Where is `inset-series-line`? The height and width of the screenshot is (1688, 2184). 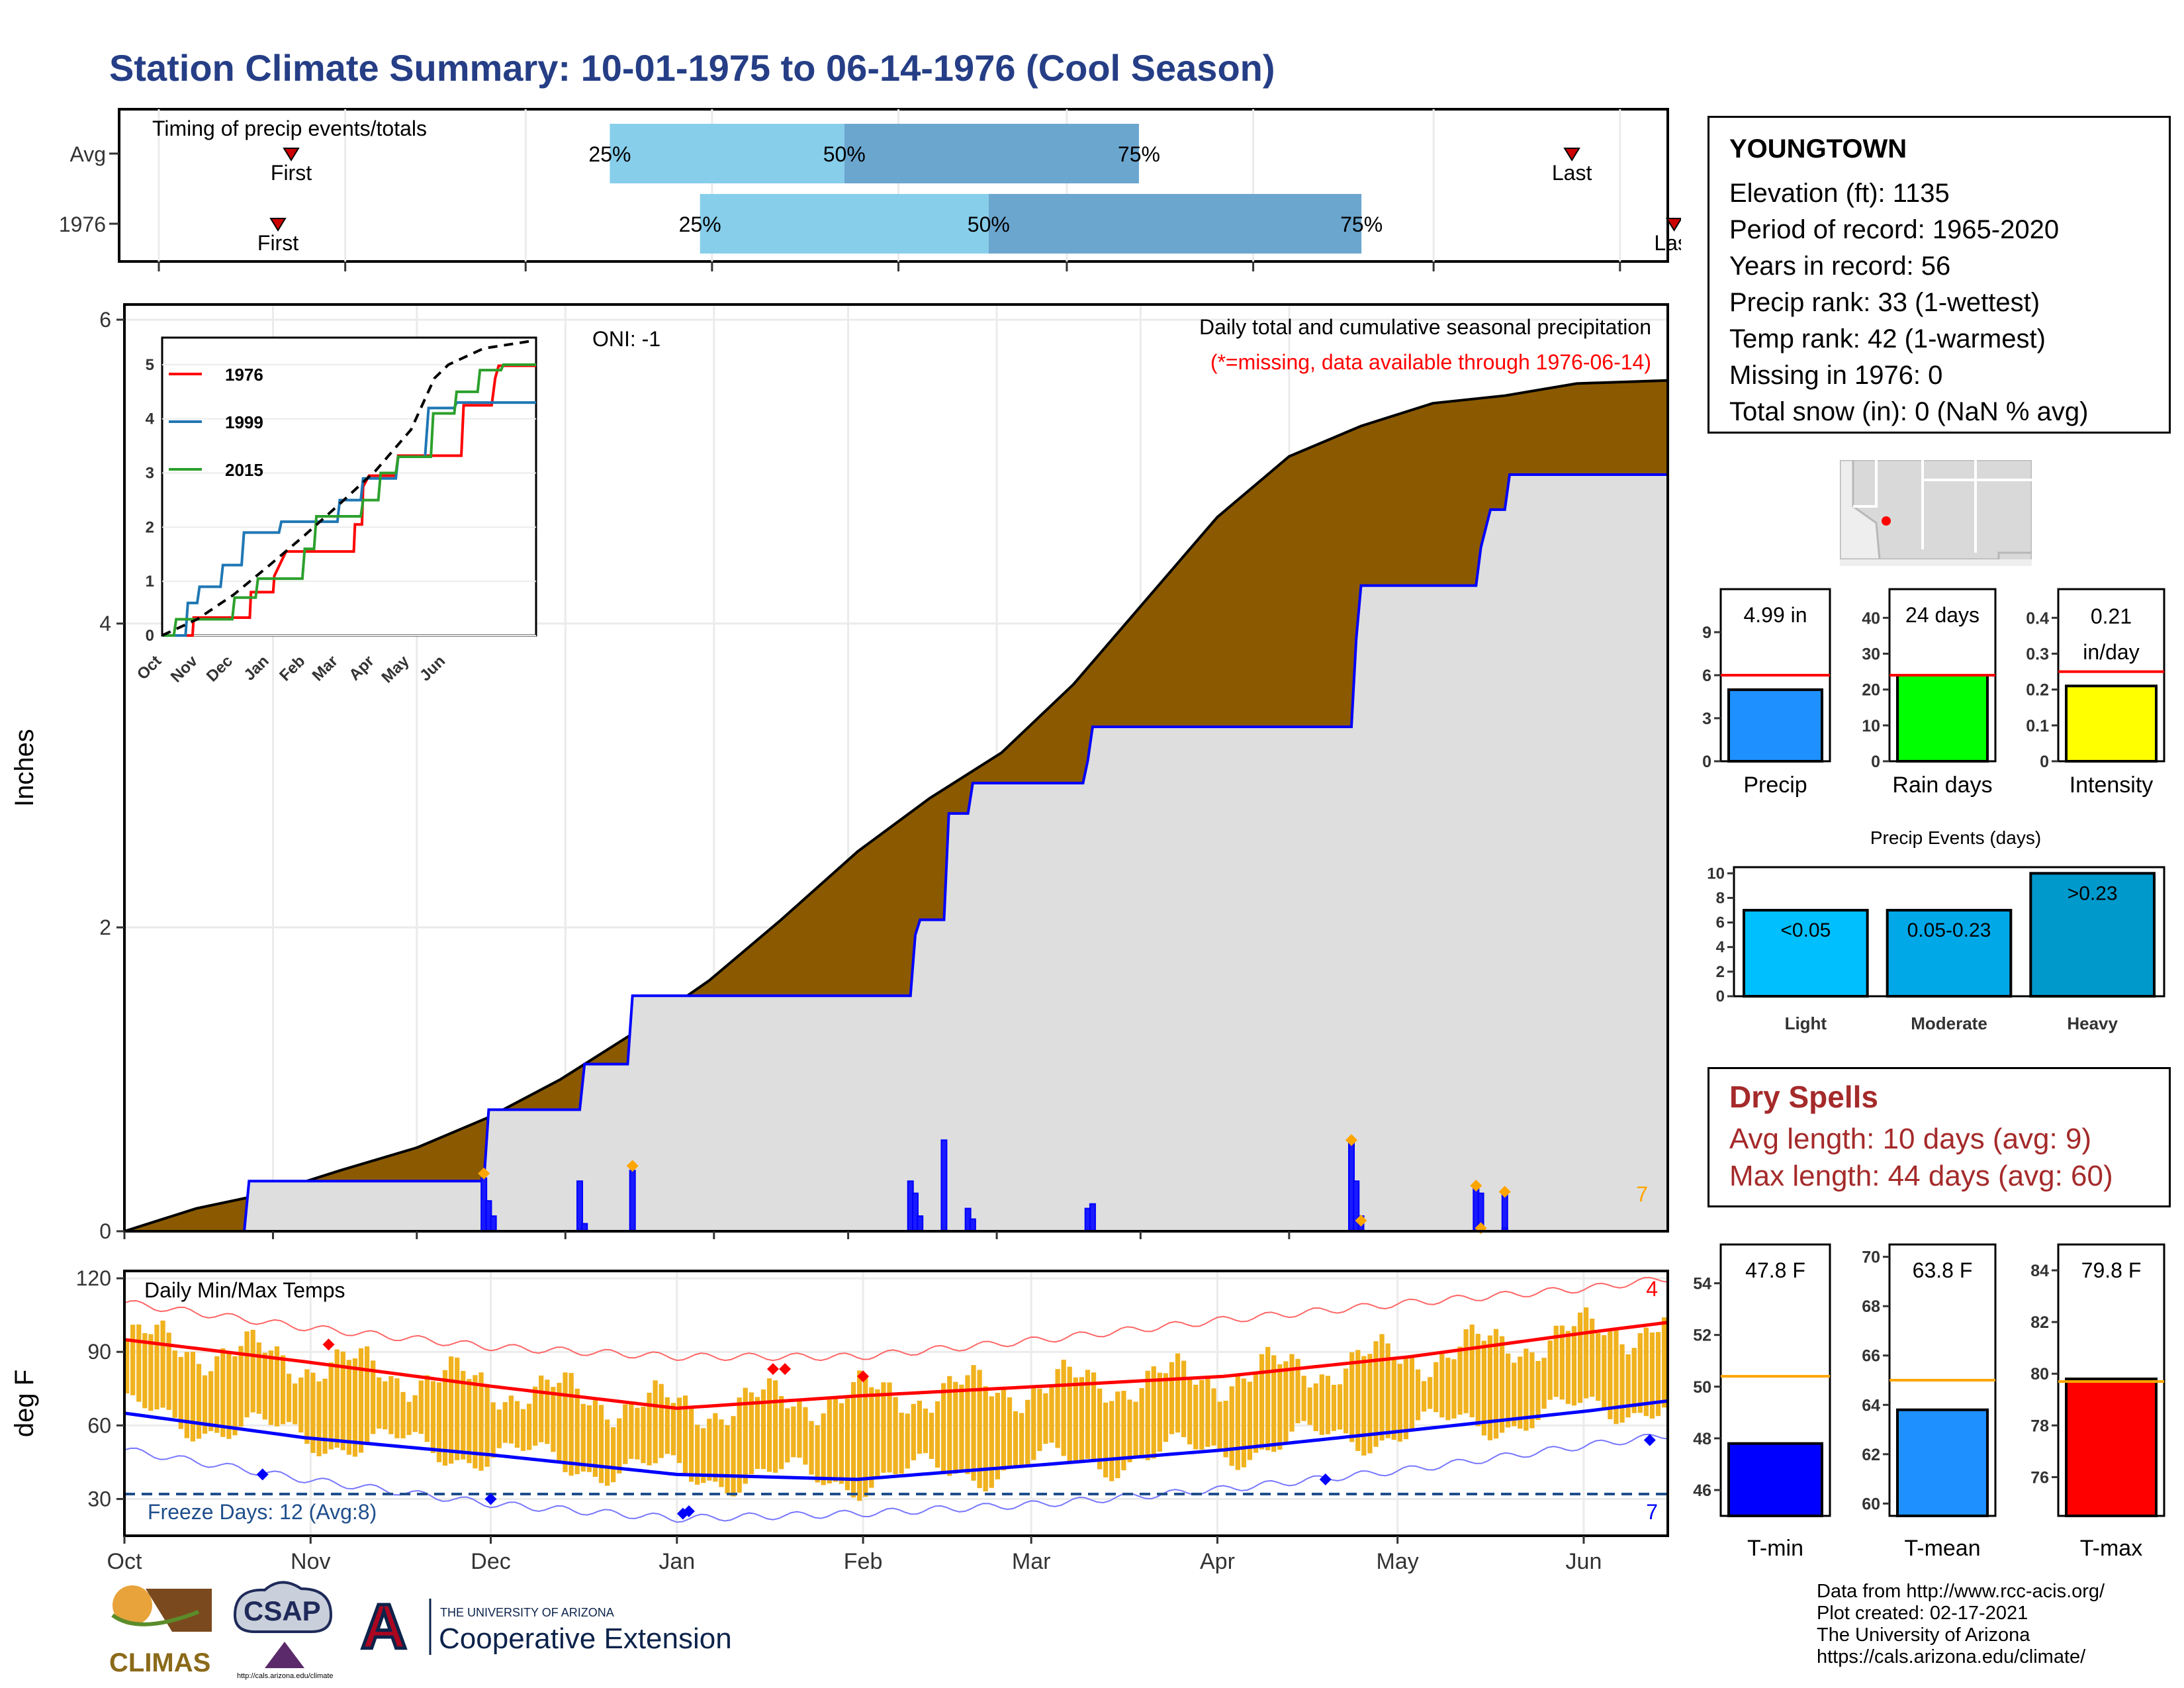 inset-series-line is located at coordinates (349, 500).